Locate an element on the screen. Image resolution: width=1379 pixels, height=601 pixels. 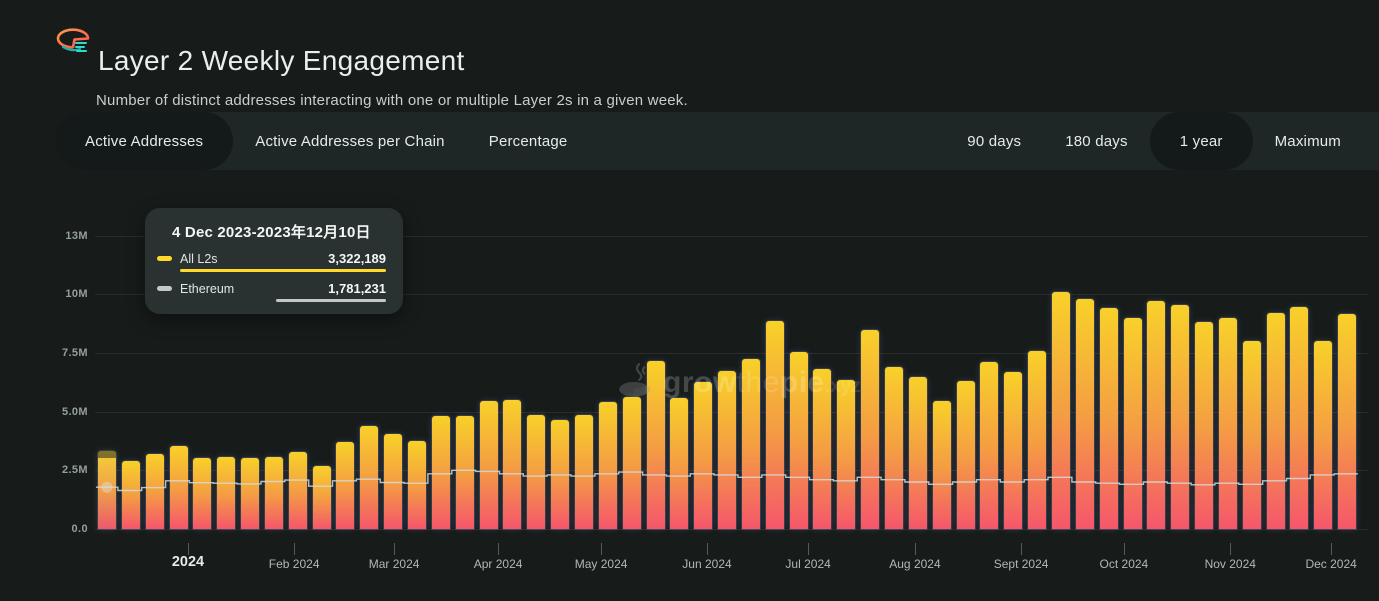
watermark-suffix: .xyz is located at coordinates (842, 386).